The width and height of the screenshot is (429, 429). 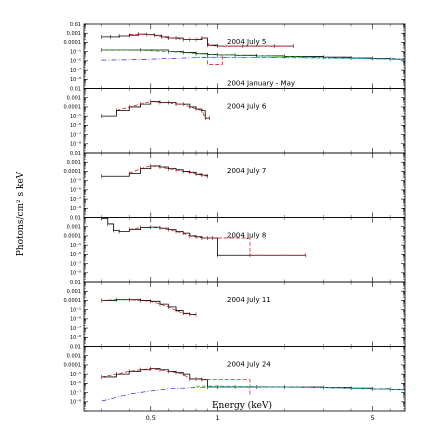 I want to click on x-axis-label: Energy (keV), so click(x=242, y=405).